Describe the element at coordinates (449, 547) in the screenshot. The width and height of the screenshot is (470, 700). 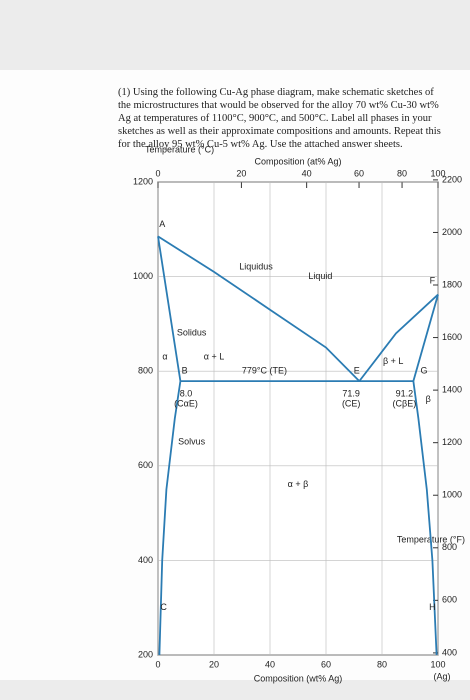
I see `y2-tick-label: 800` at that location.